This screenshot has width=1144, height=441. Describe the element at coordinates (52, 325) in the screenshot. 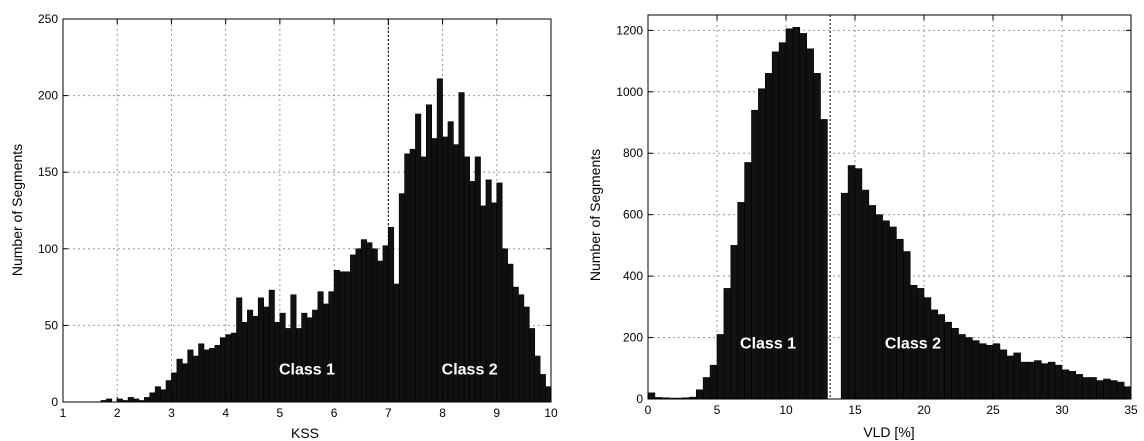

I see `kss-y-tick-label: 50` at that location.